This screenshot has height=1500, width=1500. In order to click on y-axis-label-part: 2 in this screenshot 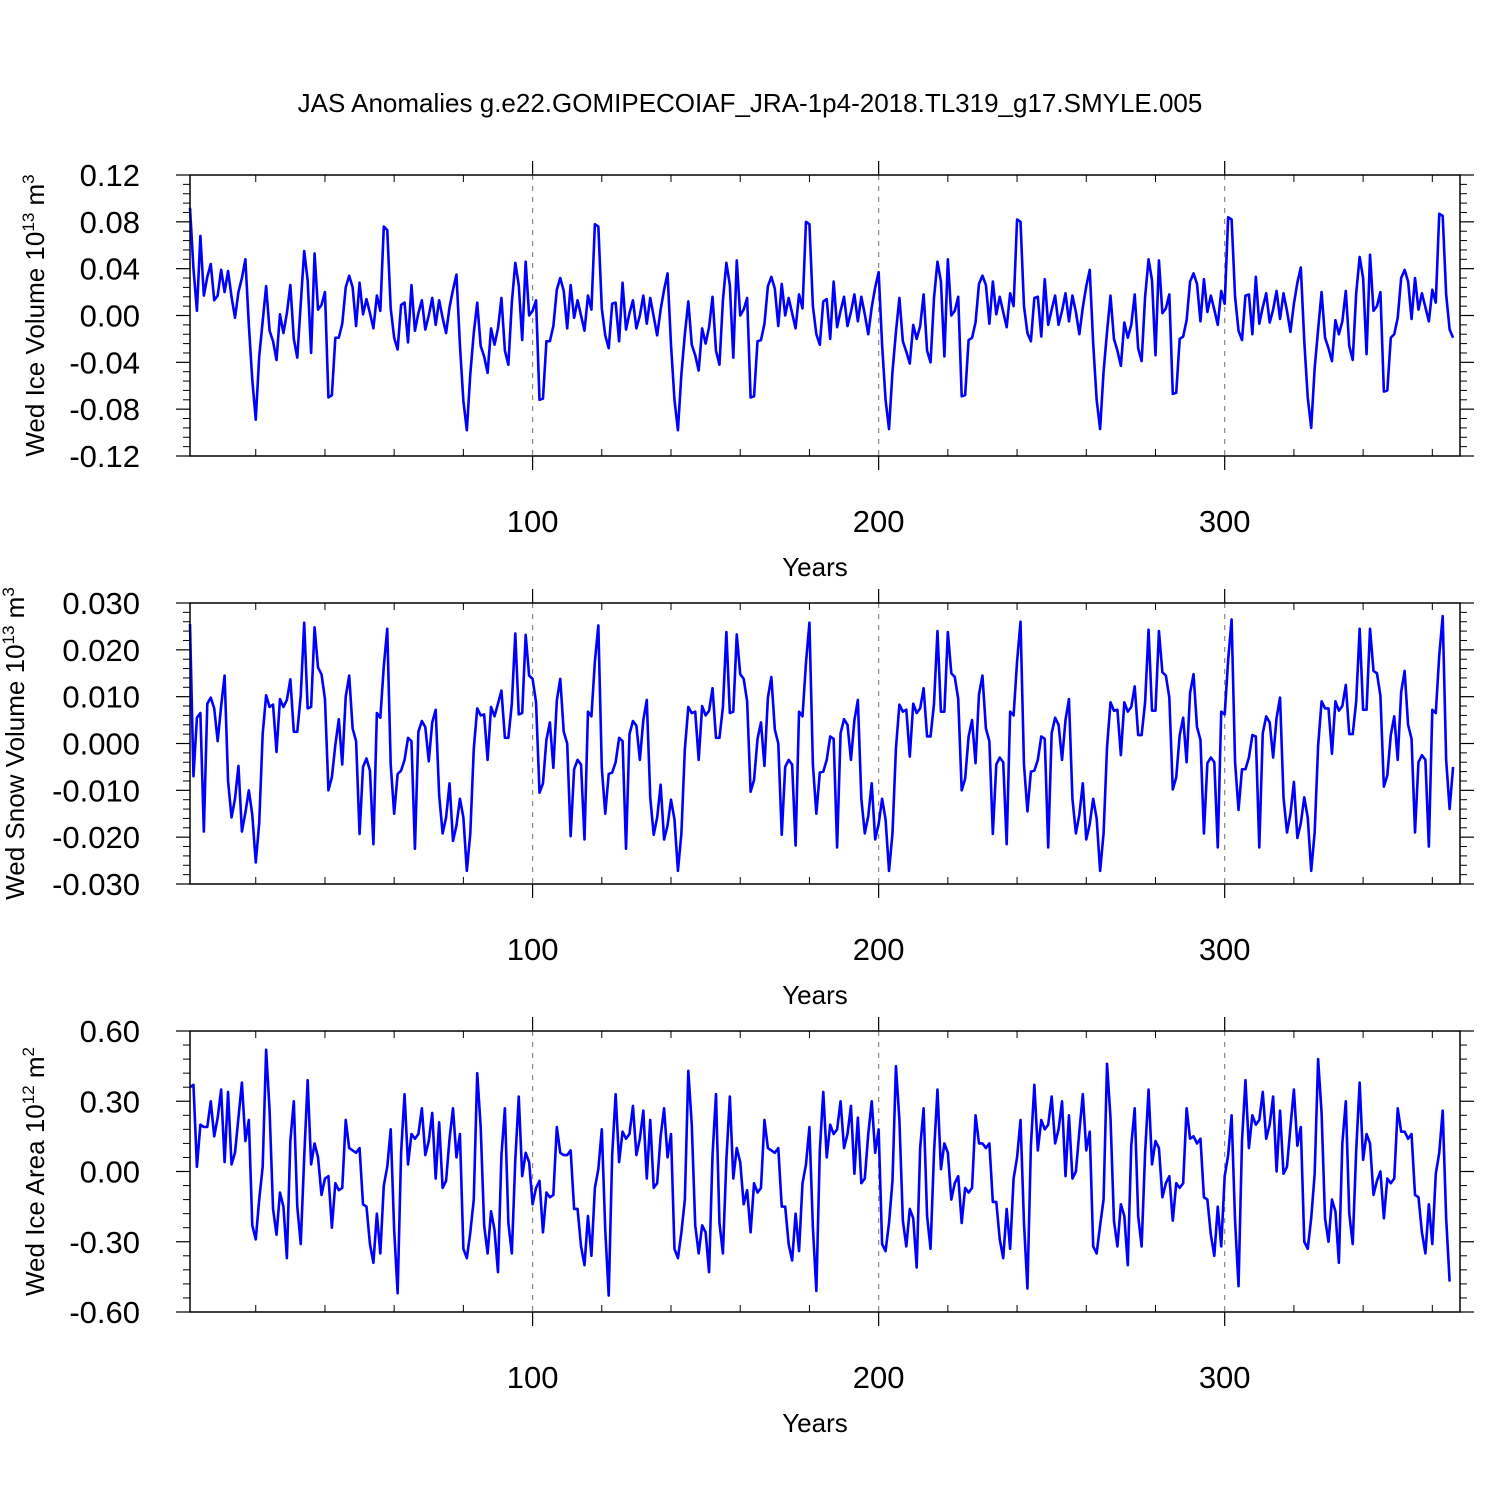, I will do `click(28, 1051)`.